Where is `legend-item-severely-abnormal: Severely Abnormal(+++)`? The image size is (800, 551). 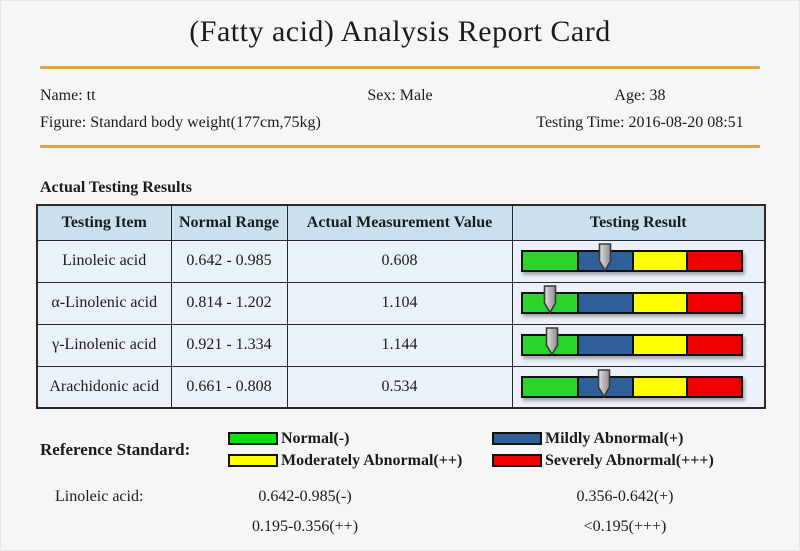
legend-item-severely-abnormal: Severely Abnormal(+++) is located at coordinates (603, 460).